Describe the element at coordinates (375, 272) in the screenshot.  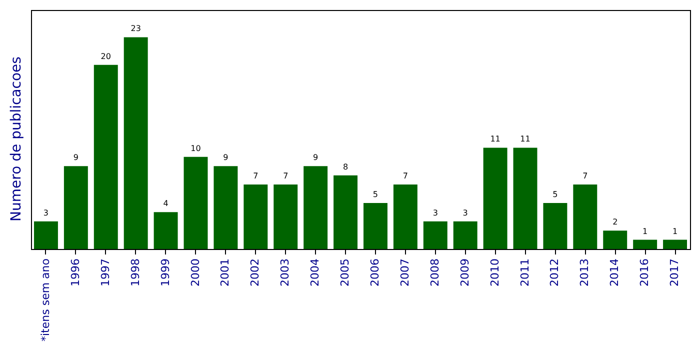
I see `x-tick-label: 2006` at that location.